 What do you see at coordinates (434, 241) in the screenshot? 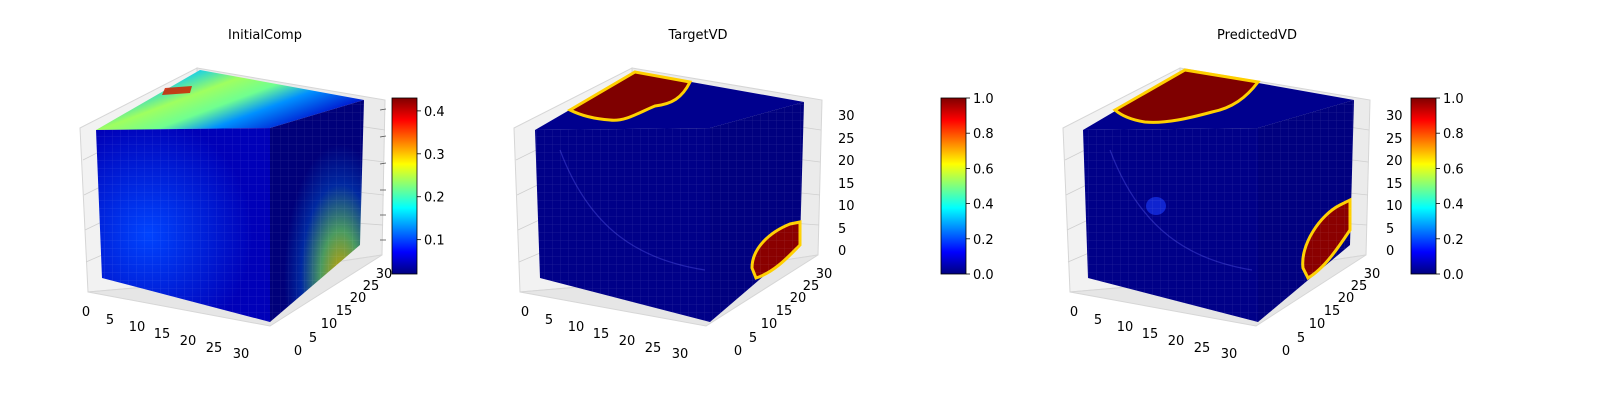
I see `colorbar-tick-label: 0.1` at bounding box center [434, 241].